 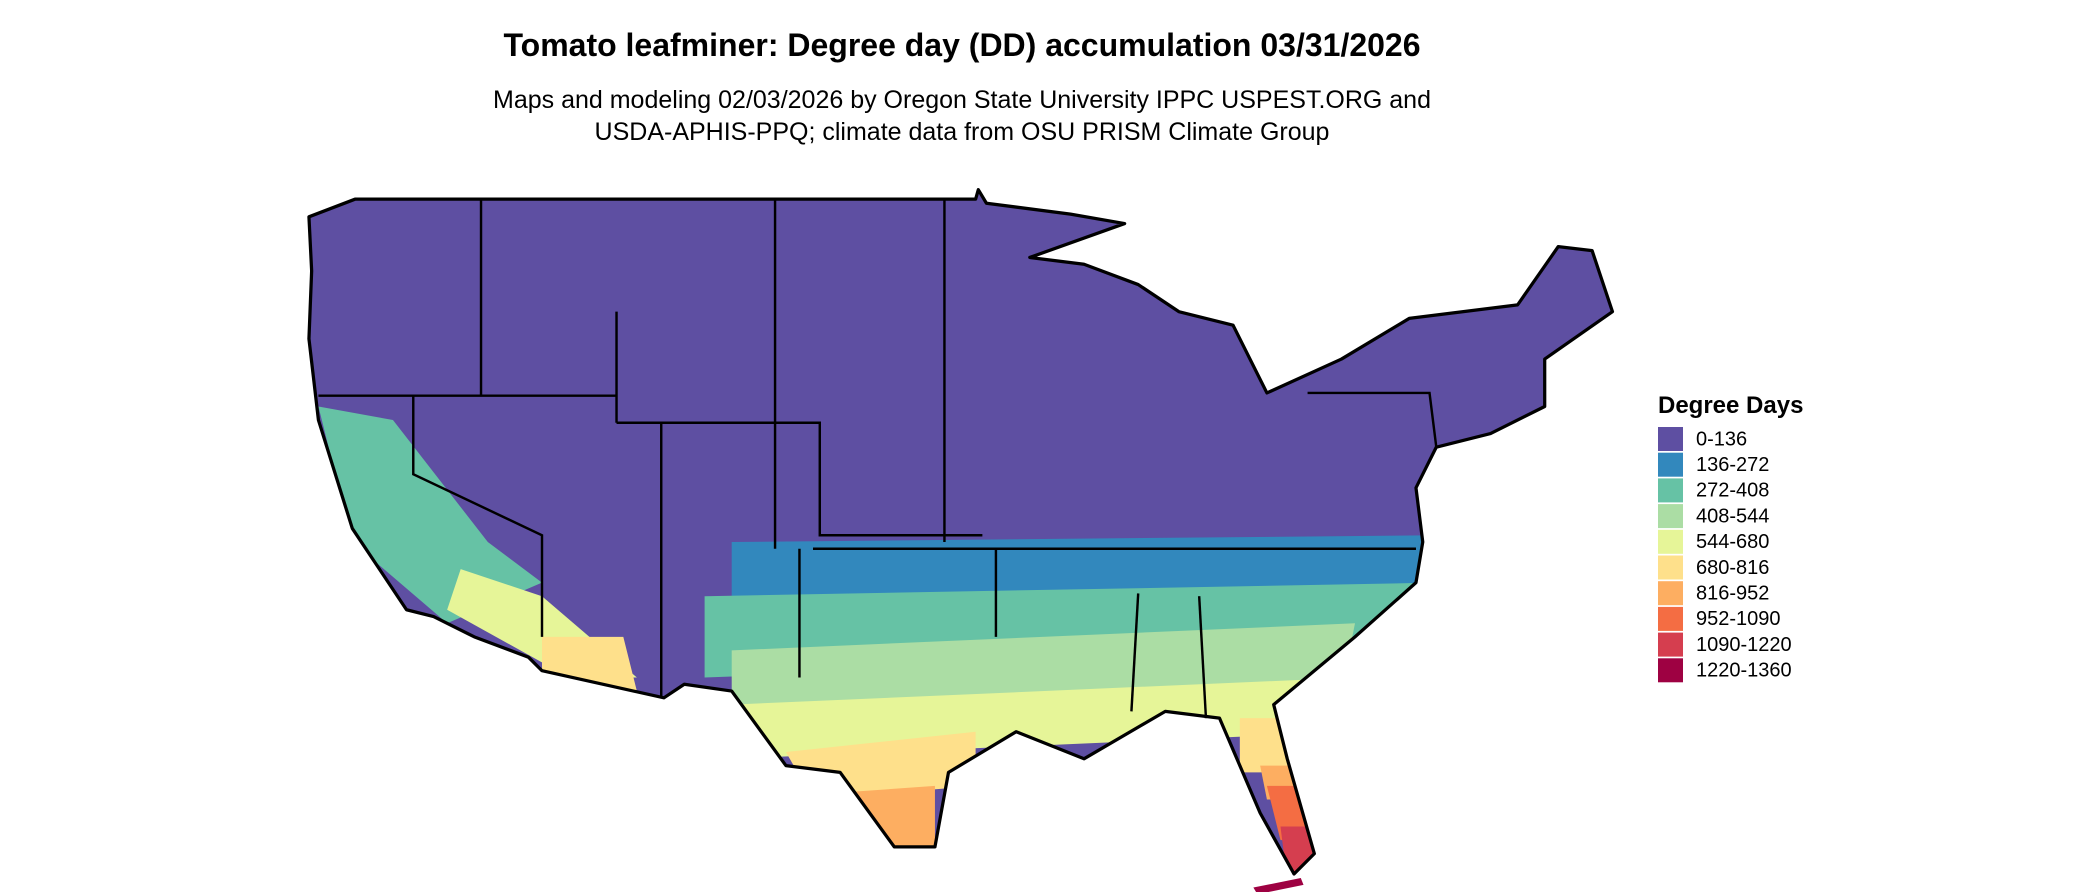 What do you see at coordinates (1732, 516) in the screenshot?
I see `legend-label: 408-544` at bounding box center [1732, 516].